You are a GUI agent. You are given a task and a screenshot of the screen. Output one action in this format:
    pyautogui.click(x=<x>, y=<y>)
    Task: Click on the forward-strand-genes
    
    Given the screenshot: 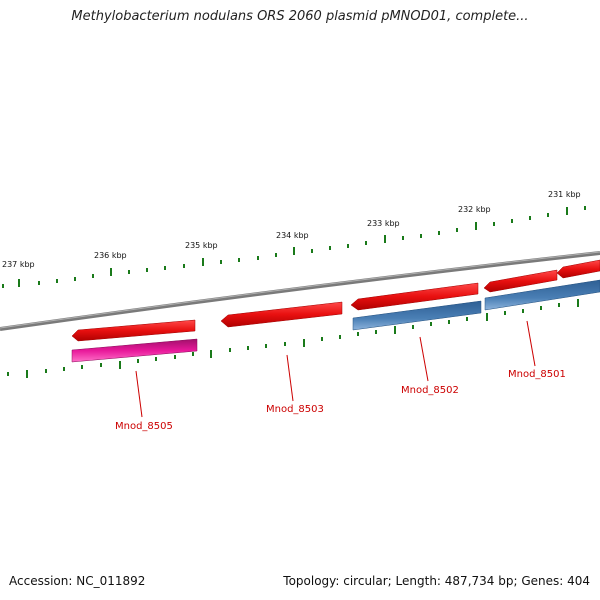 What is the action you would take?
    pyautogui.click(x=335, y=300)
    